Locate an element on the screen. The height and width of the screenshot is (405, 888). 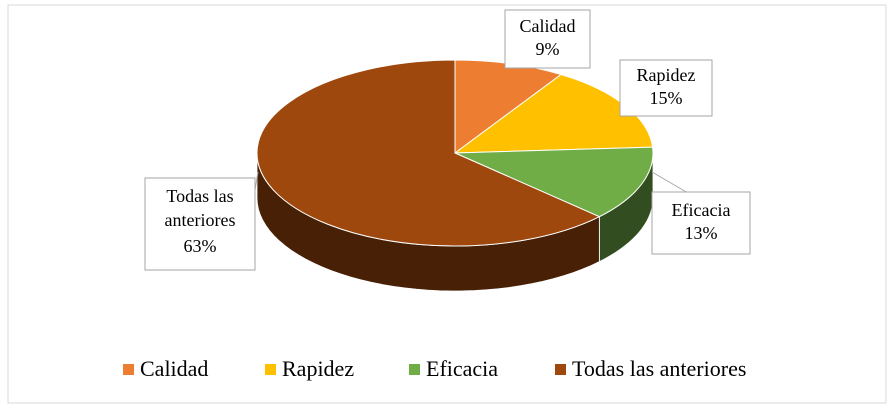
legend-label: Calidad is located at coordinates (174, 368).